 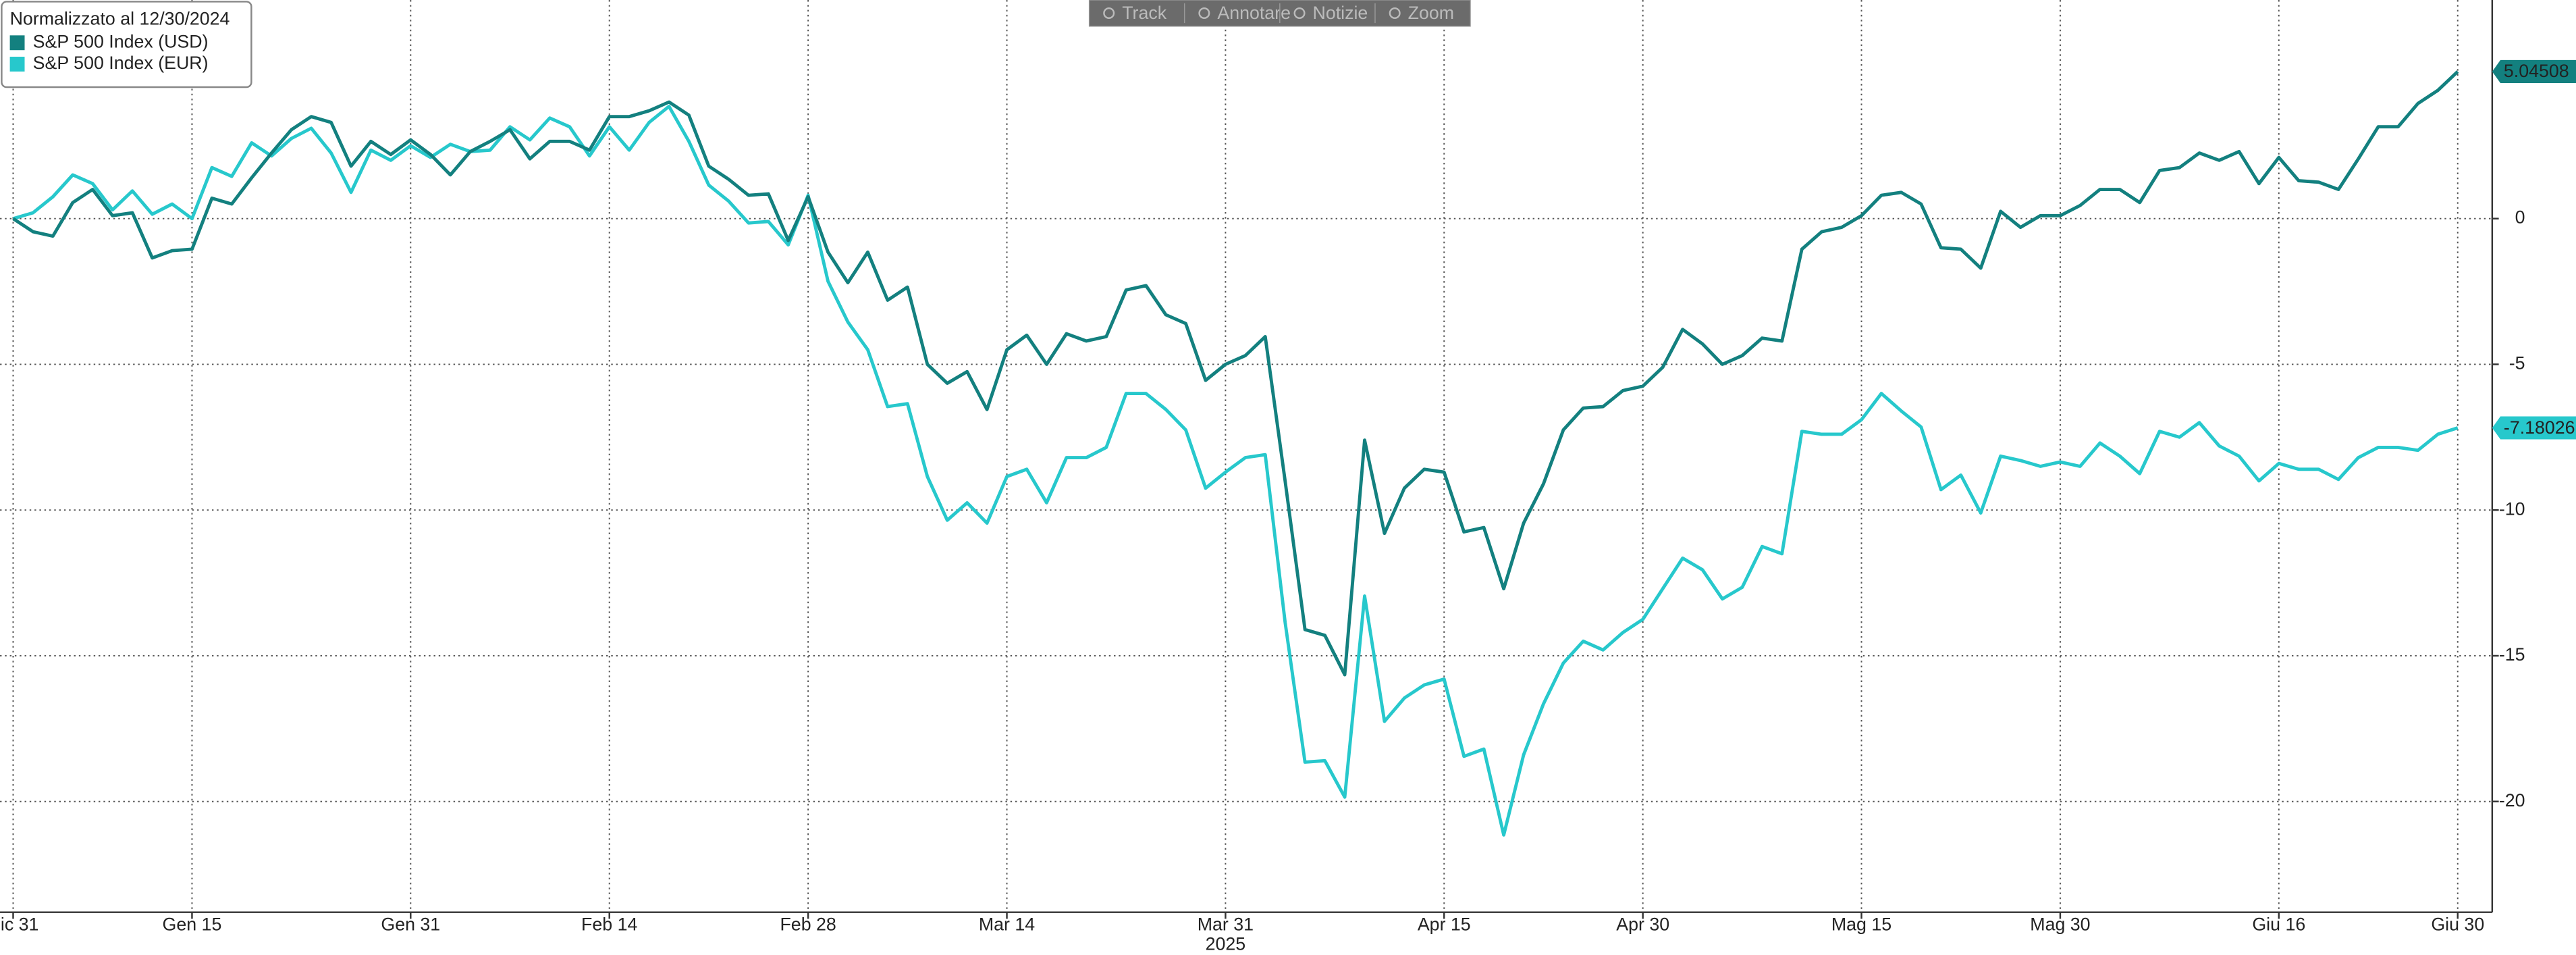 What do you see at coordinates (121, 63) in the screenshot?
I see `legend-label: S&P 500 Index (EUR)` at bounding box center [121, 63].